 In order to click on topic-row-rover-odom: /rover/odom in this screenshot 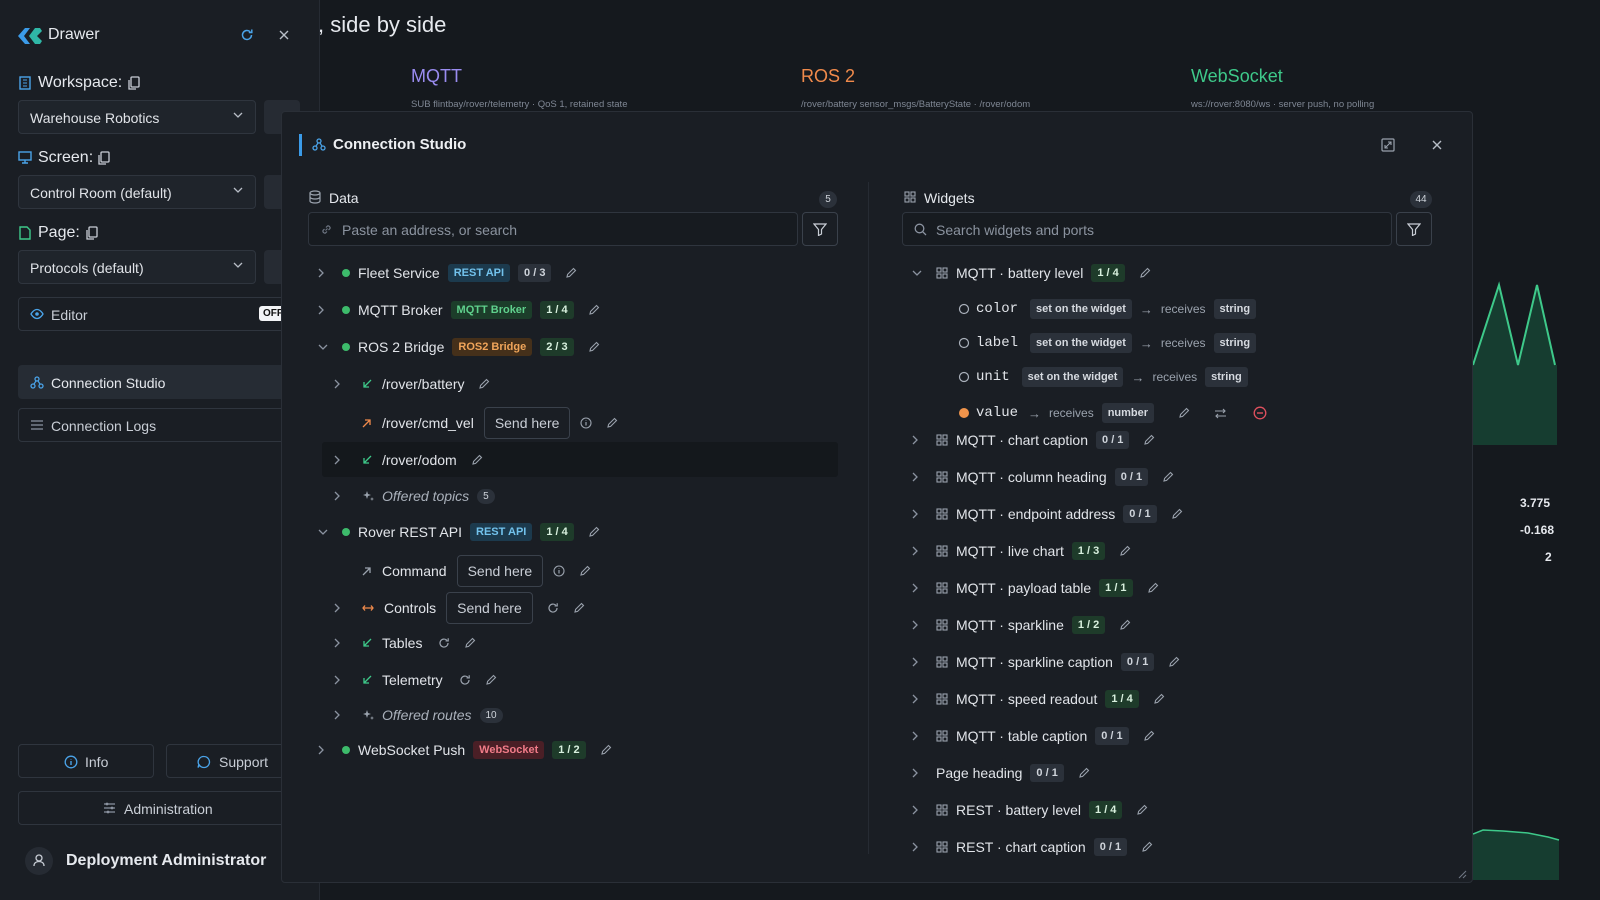, I will do `click(408, 460)`.